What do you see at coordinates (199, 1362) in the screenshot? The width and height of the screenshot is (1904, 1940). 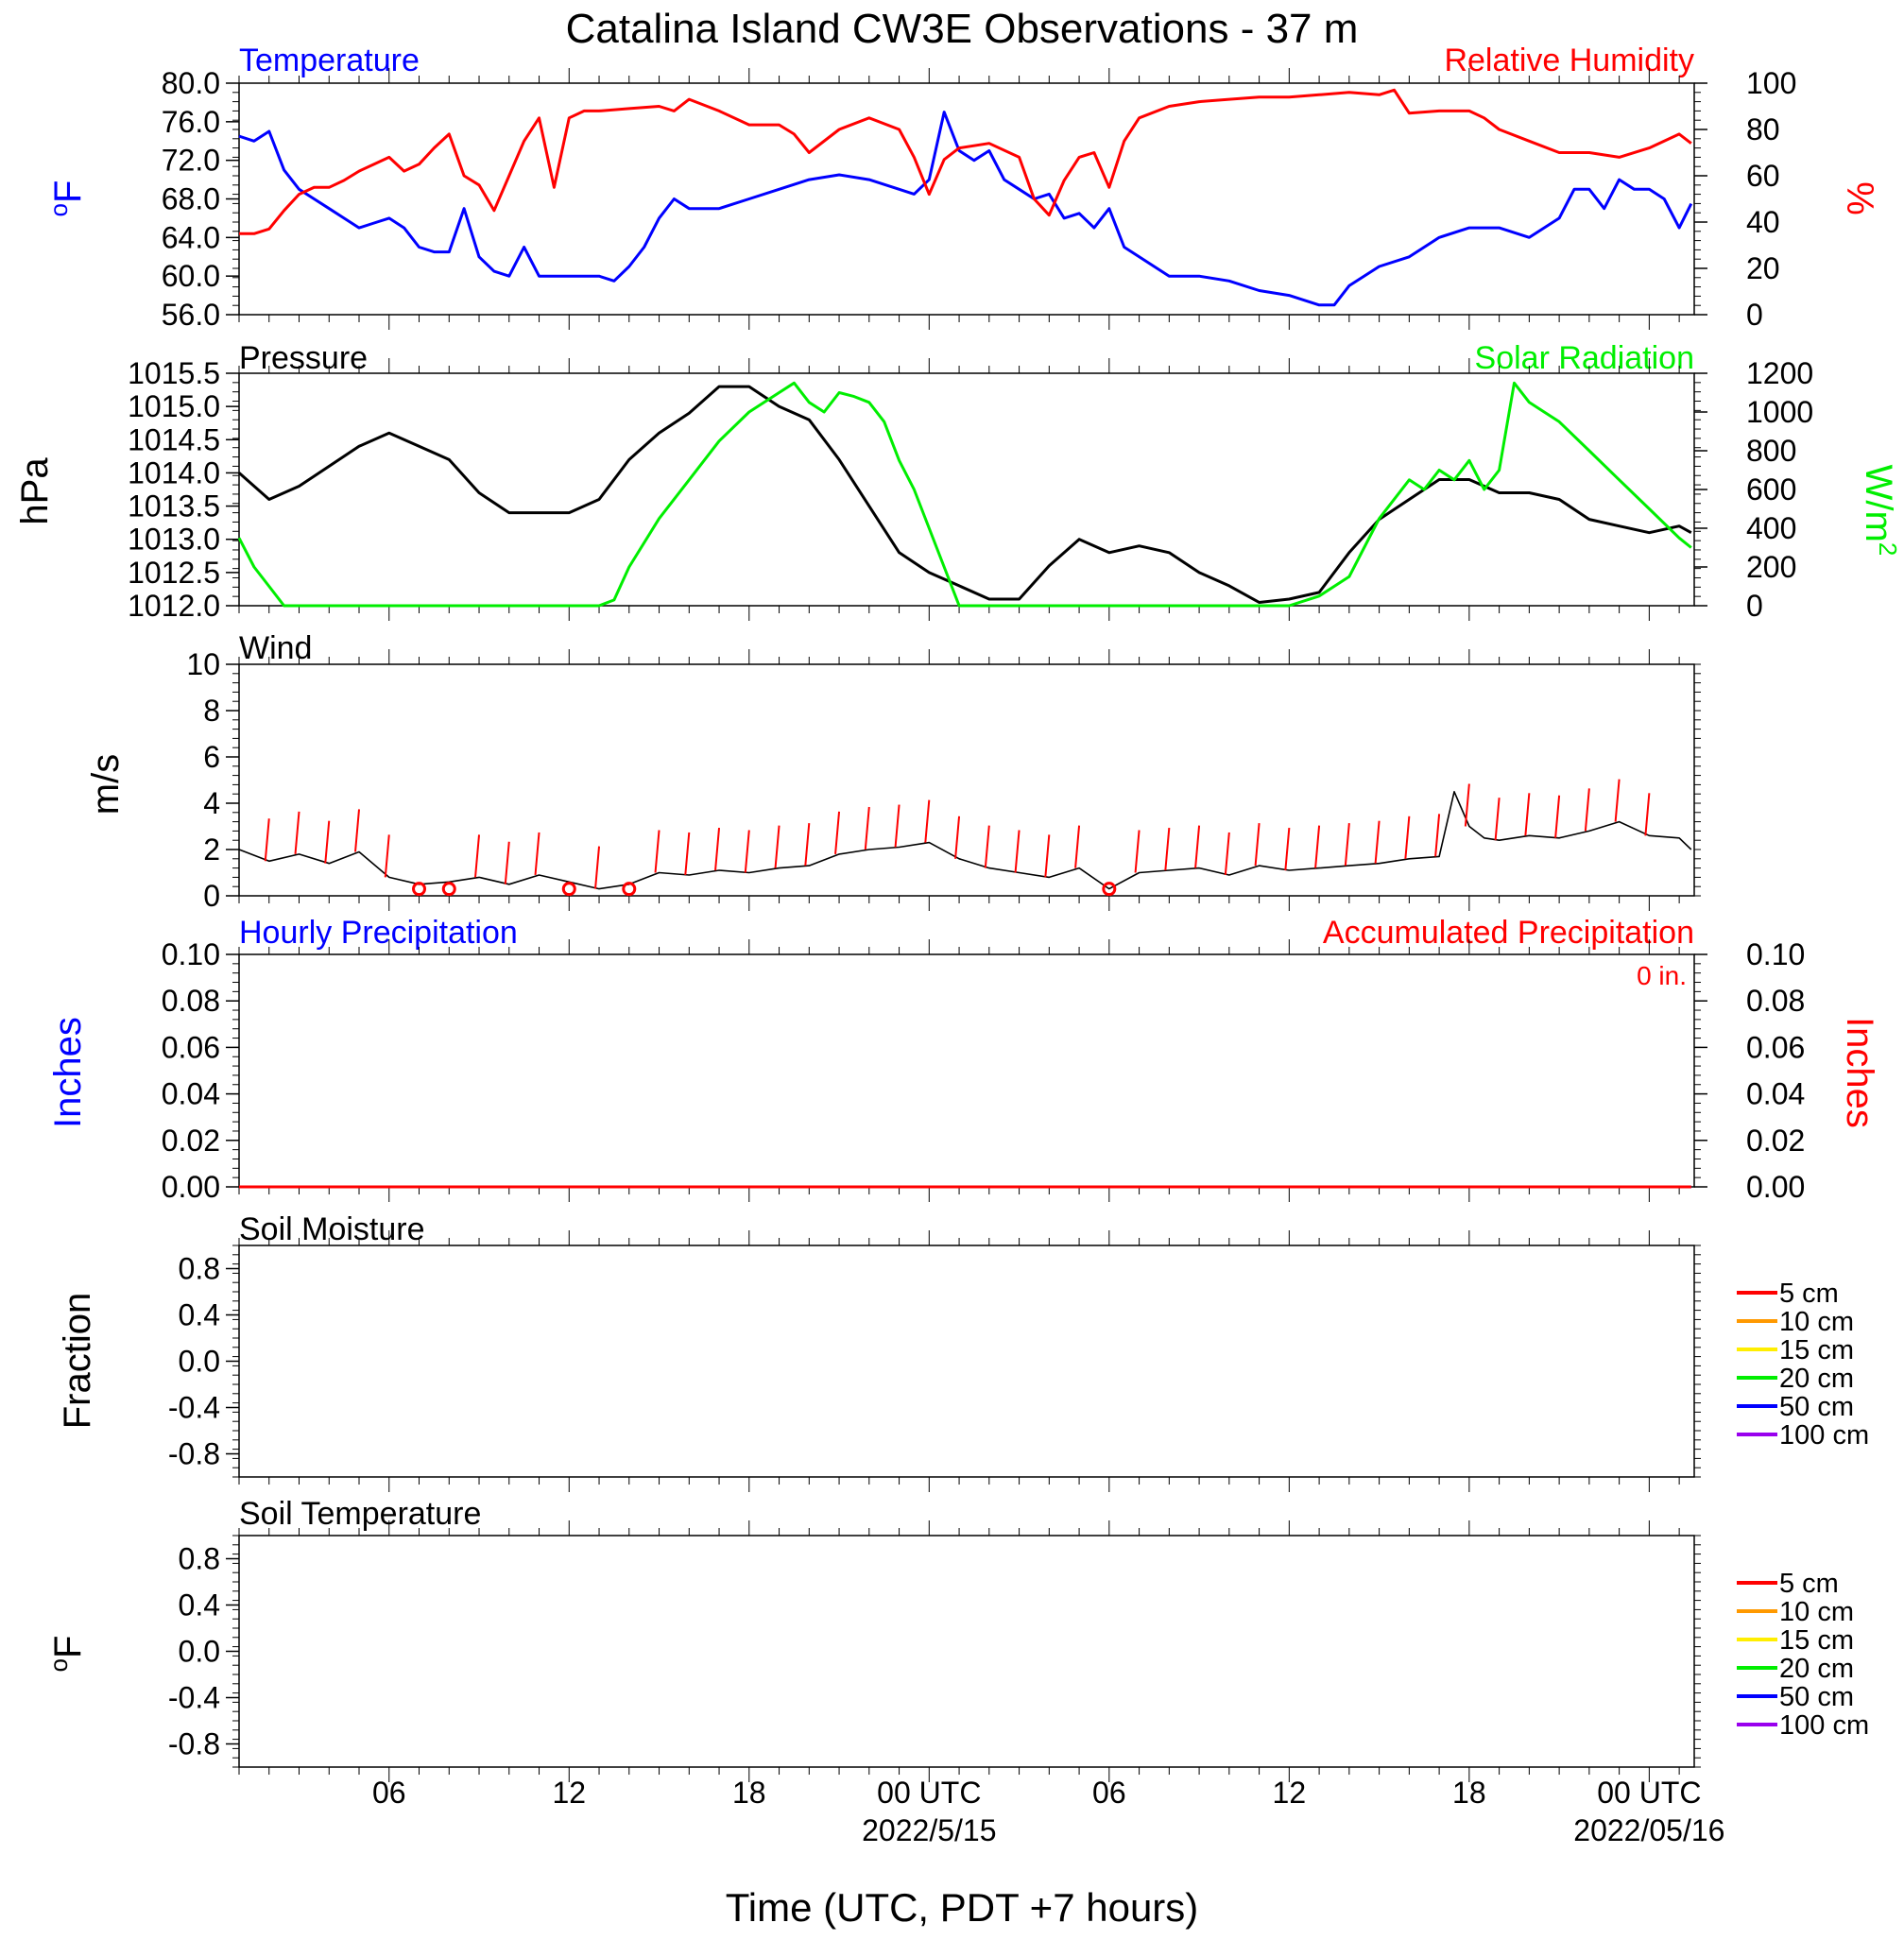 I see `y-tick-label: 0.0` at bounding box center [199, 1362].